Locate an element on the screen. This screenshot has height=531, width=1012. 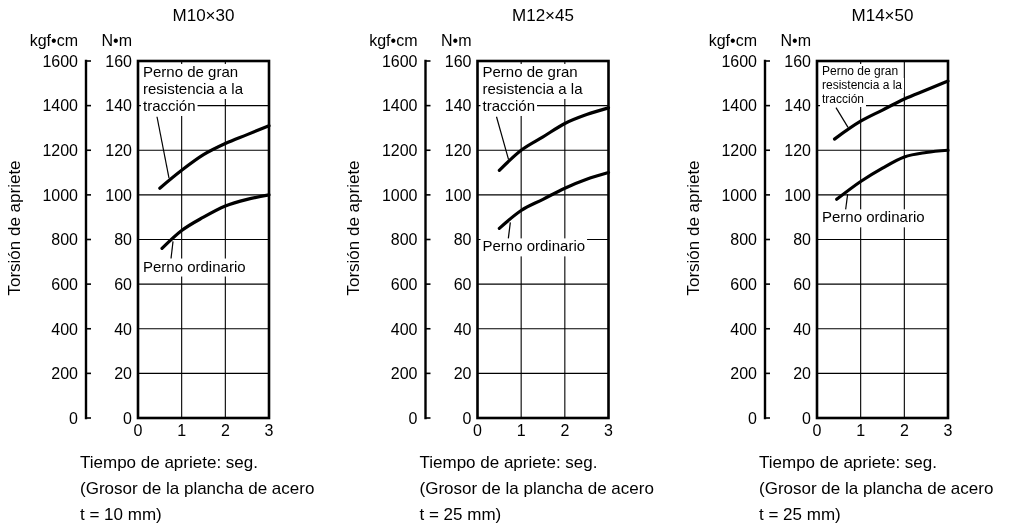
chart-title: M14×50 is located at coordinates (882, 15).